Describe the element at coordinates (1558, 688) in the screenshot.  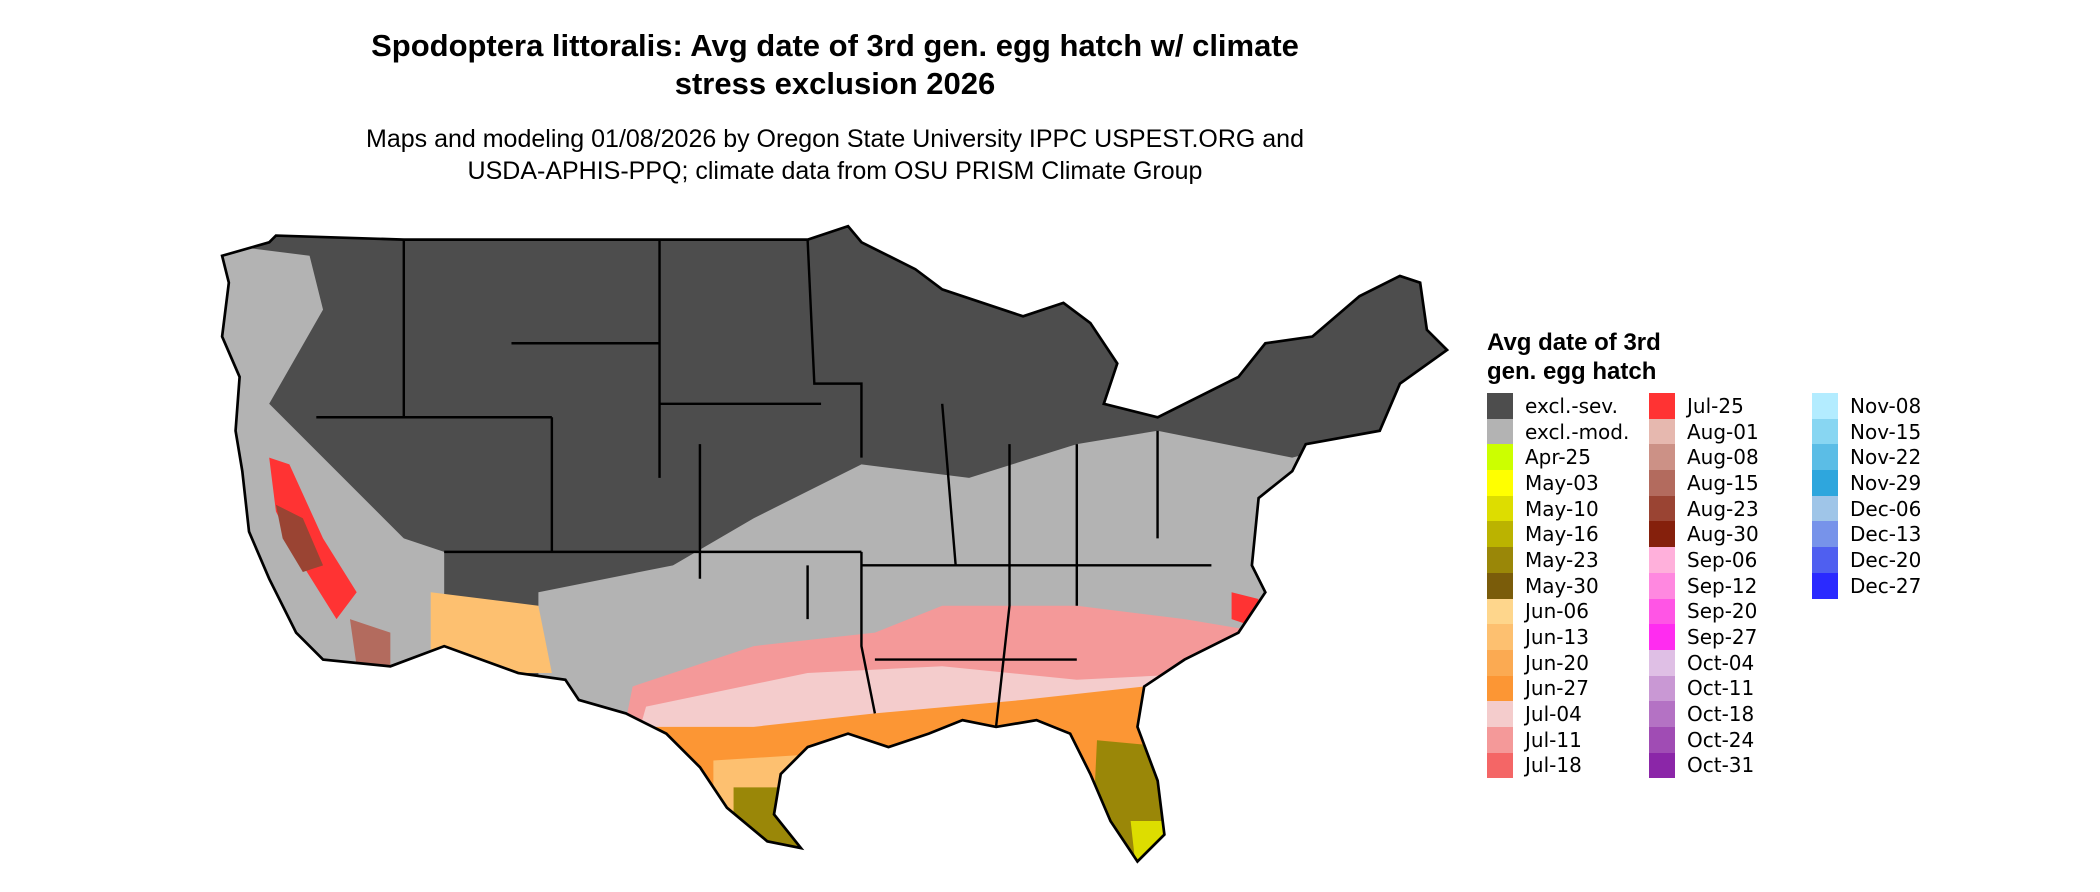
I see `legend-item: Jun-27` at that location.